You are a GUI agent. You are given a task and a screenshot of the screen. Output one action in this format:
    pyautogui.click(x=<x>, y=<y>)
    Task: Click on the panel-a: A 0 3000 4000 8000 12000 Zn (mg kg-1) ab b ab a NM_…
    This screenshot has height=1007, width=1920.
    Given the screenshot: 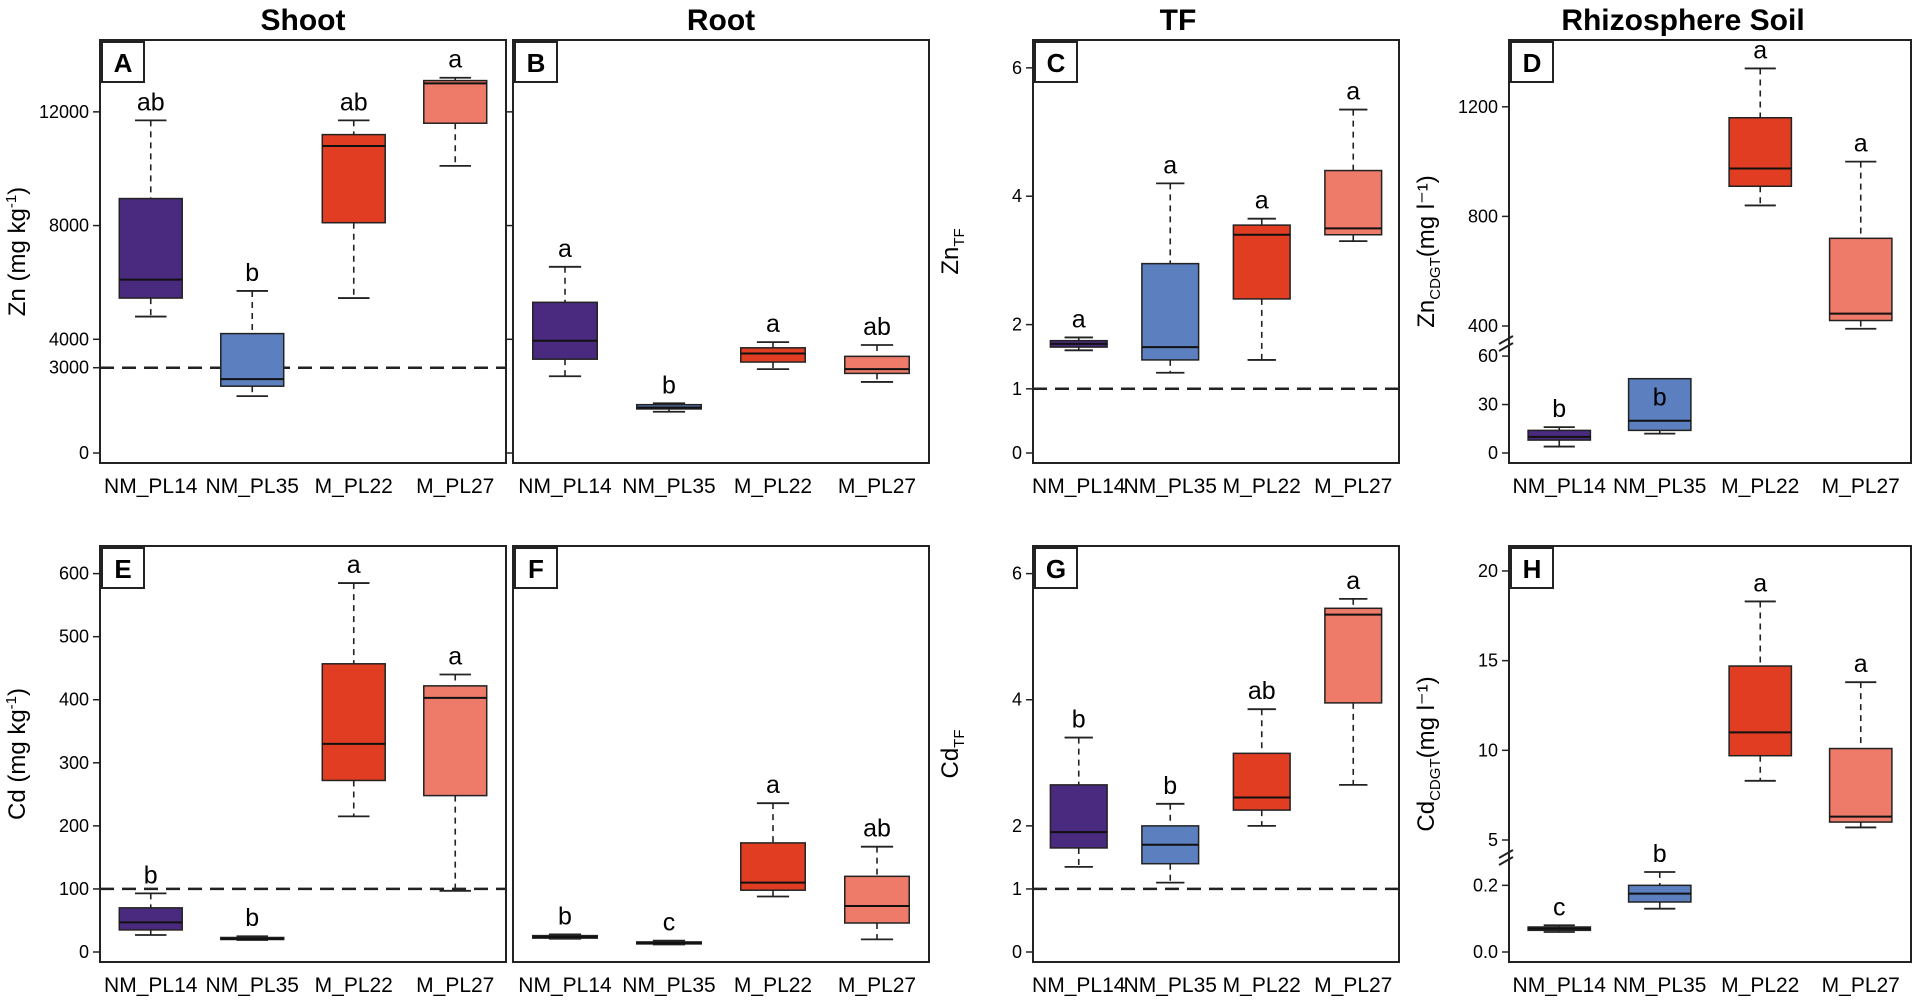 What is the action you would take?
    pyautogui.click(x=255, y=268)
    